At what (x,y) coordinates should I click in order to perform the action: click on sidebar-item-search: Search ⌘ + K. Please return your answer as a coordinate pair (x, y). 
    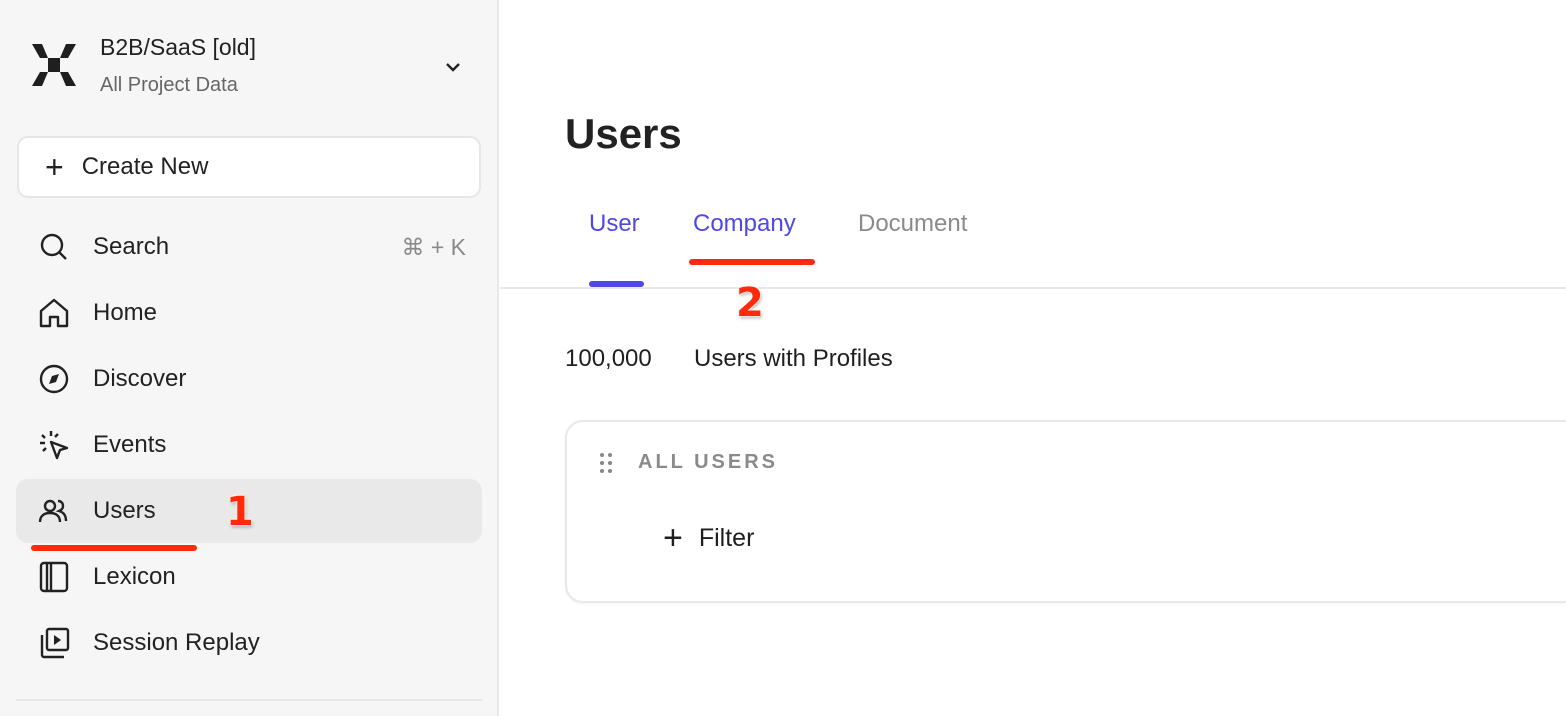
    Looking at the image, I should click on (249, 247).